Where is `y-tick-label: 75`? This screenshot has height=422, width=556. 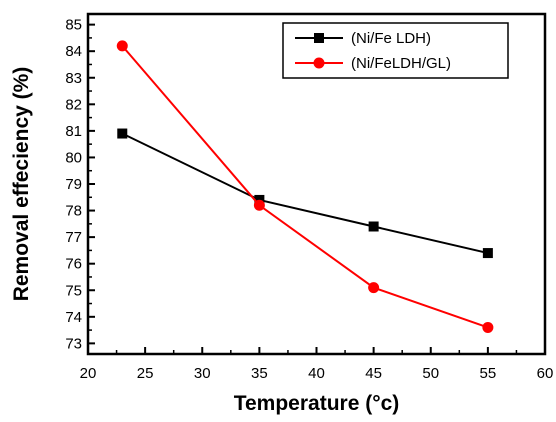
y-tick-label: 75 is located at coordinates (73, 290).